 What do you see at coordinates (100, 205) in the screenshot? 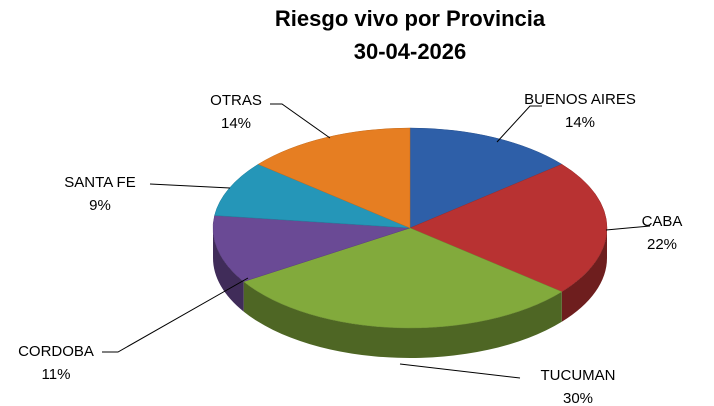
I see `slice-value-label: 9%` at bounding box center [100, 205].